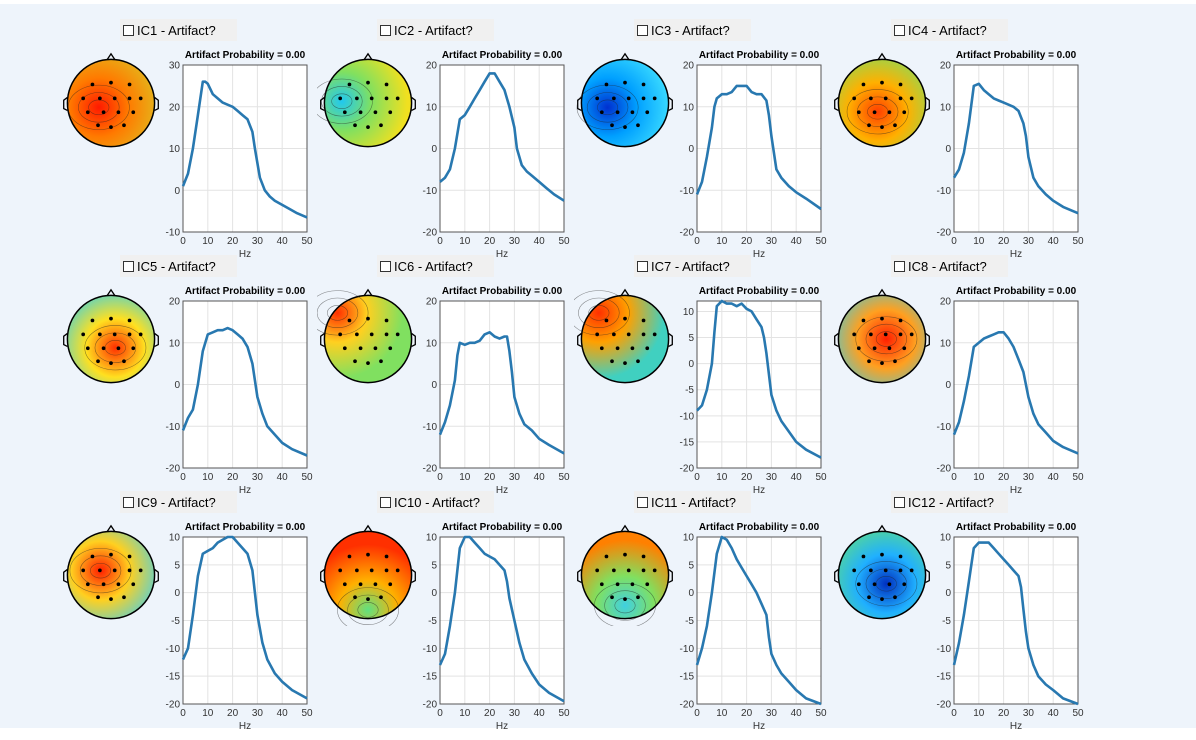 The image size is (1196, 740). What do you see at coordinates (692, 266) in the screenshot?
I see `artifact-checkbox: IC7 - Artifact?` at bounding box center [692, 266].